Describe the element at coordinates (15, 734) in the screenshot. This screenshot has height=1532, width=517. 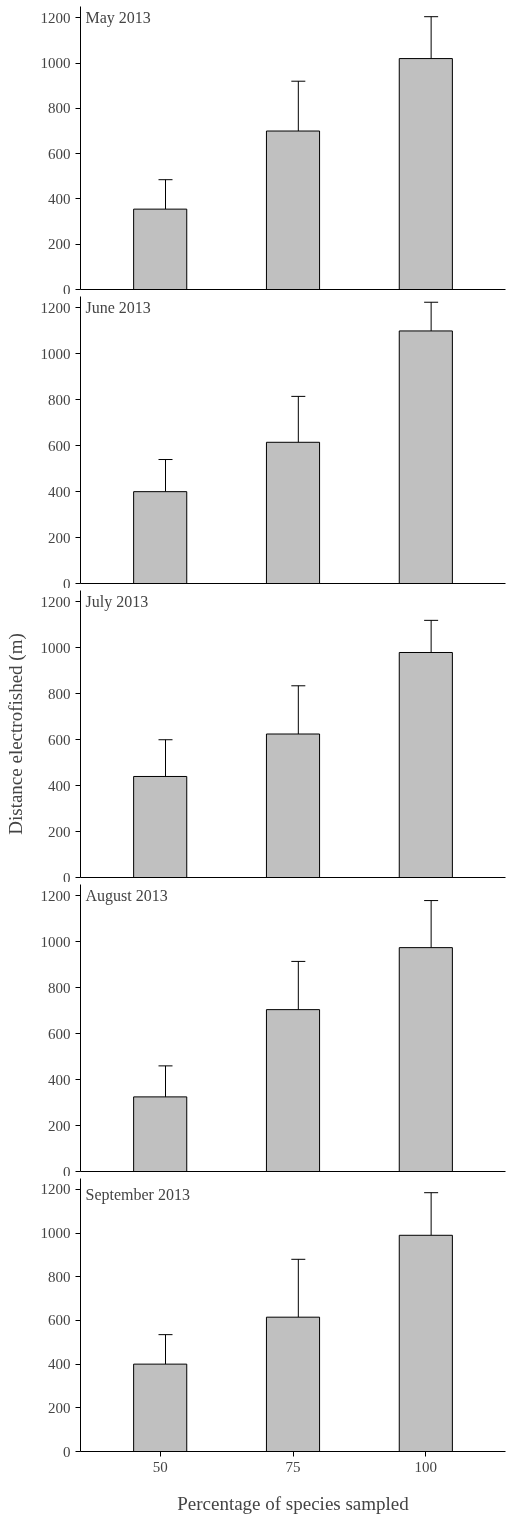
I see `y-axis-title: Distance electrofished (m)` at that location.